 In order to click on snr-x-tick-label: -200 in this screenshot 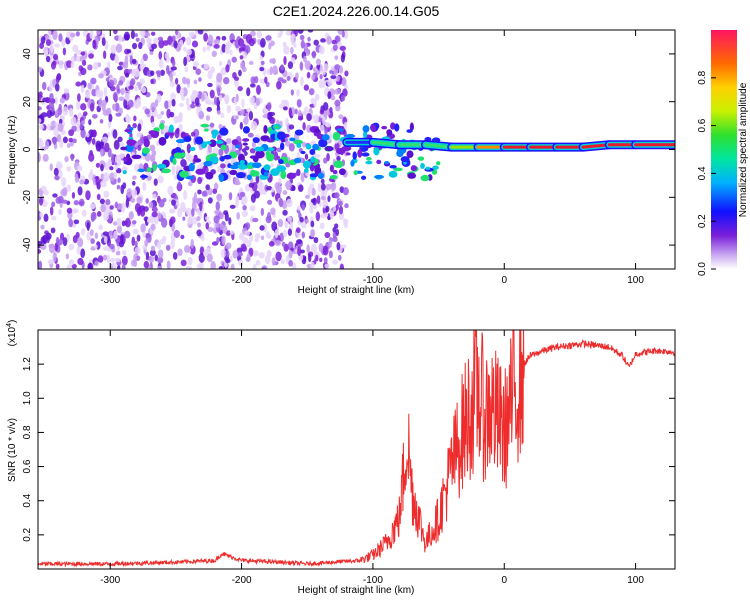, I will do `click(242, 580)`.